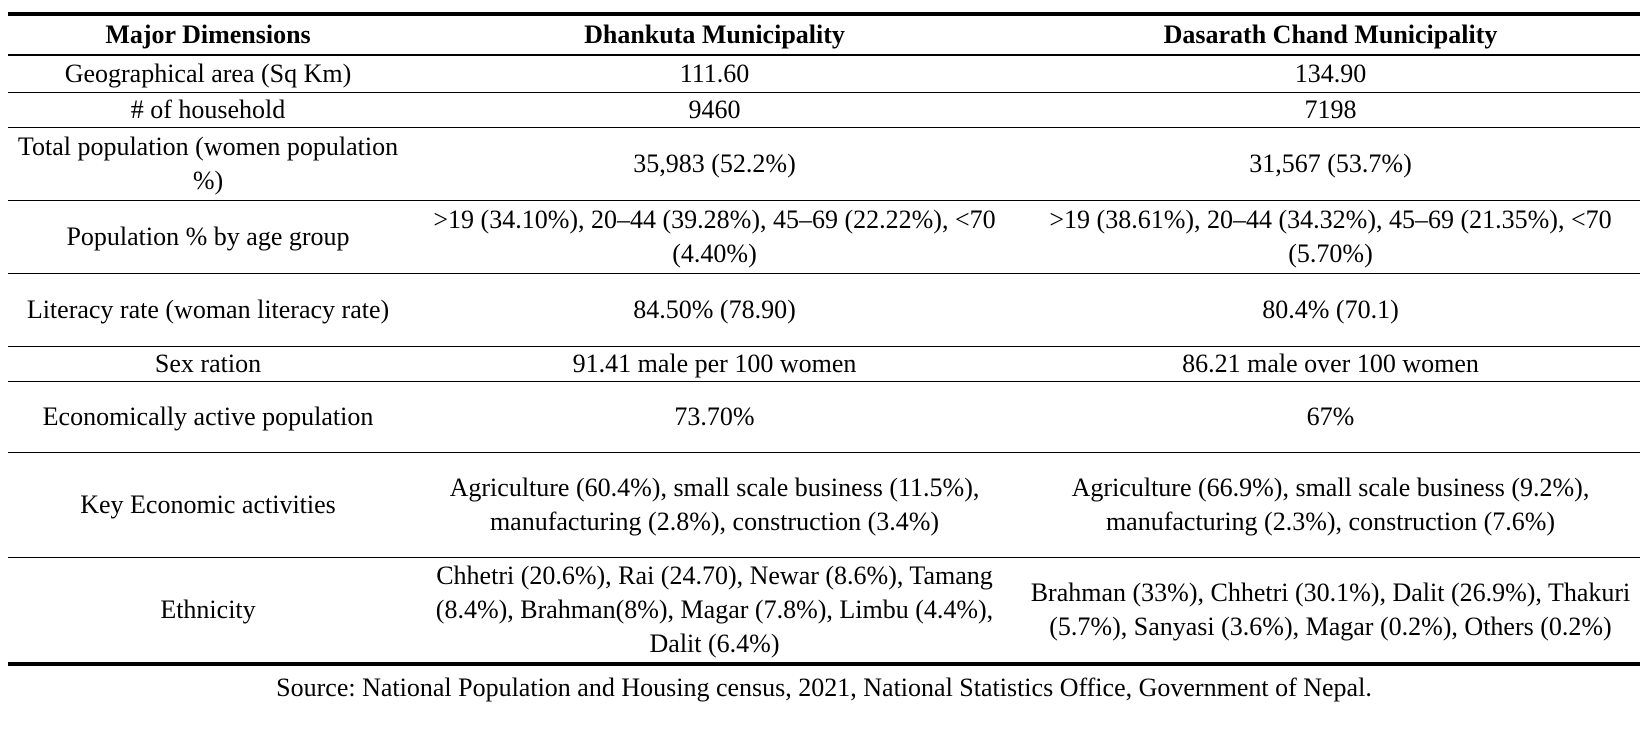  What do you see at coordinates (714, 74) in the screenshot?
I see `dhankuta-cell: 111.60` at bounding box center [714, 74].